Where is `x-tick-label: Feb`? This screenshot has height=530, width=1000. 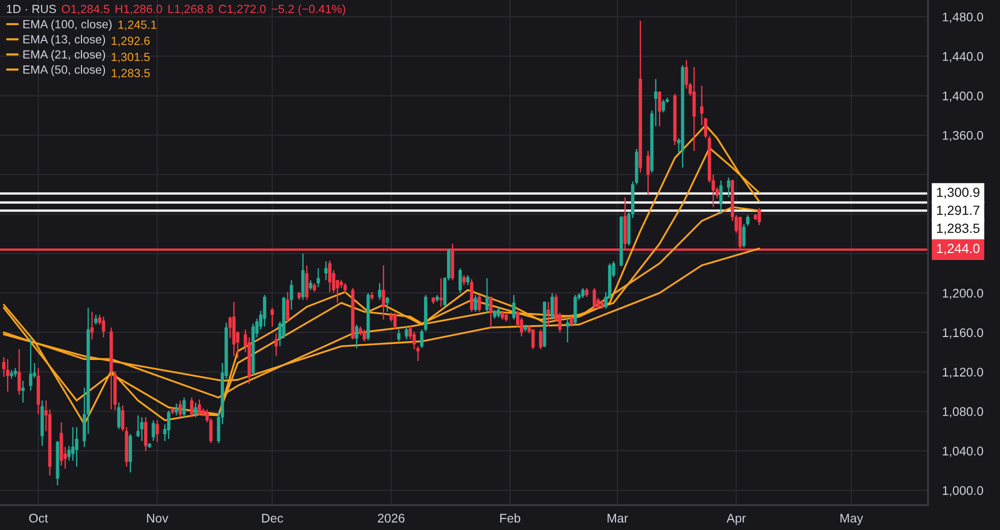 x-tick-label: Feb is located at coordinates (510, 518).